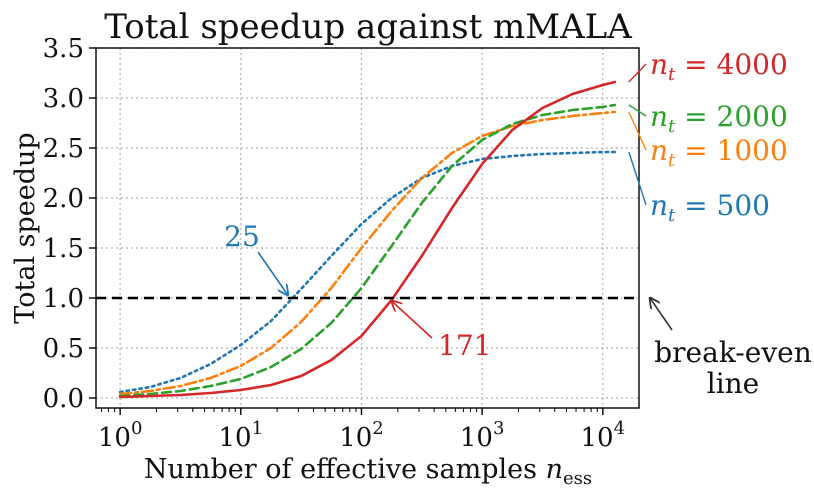 Image resolution: width=814 pixels, height=495 pixels. I want to click on x-axis-label: Number of effective samples ness, so click(368, 471).